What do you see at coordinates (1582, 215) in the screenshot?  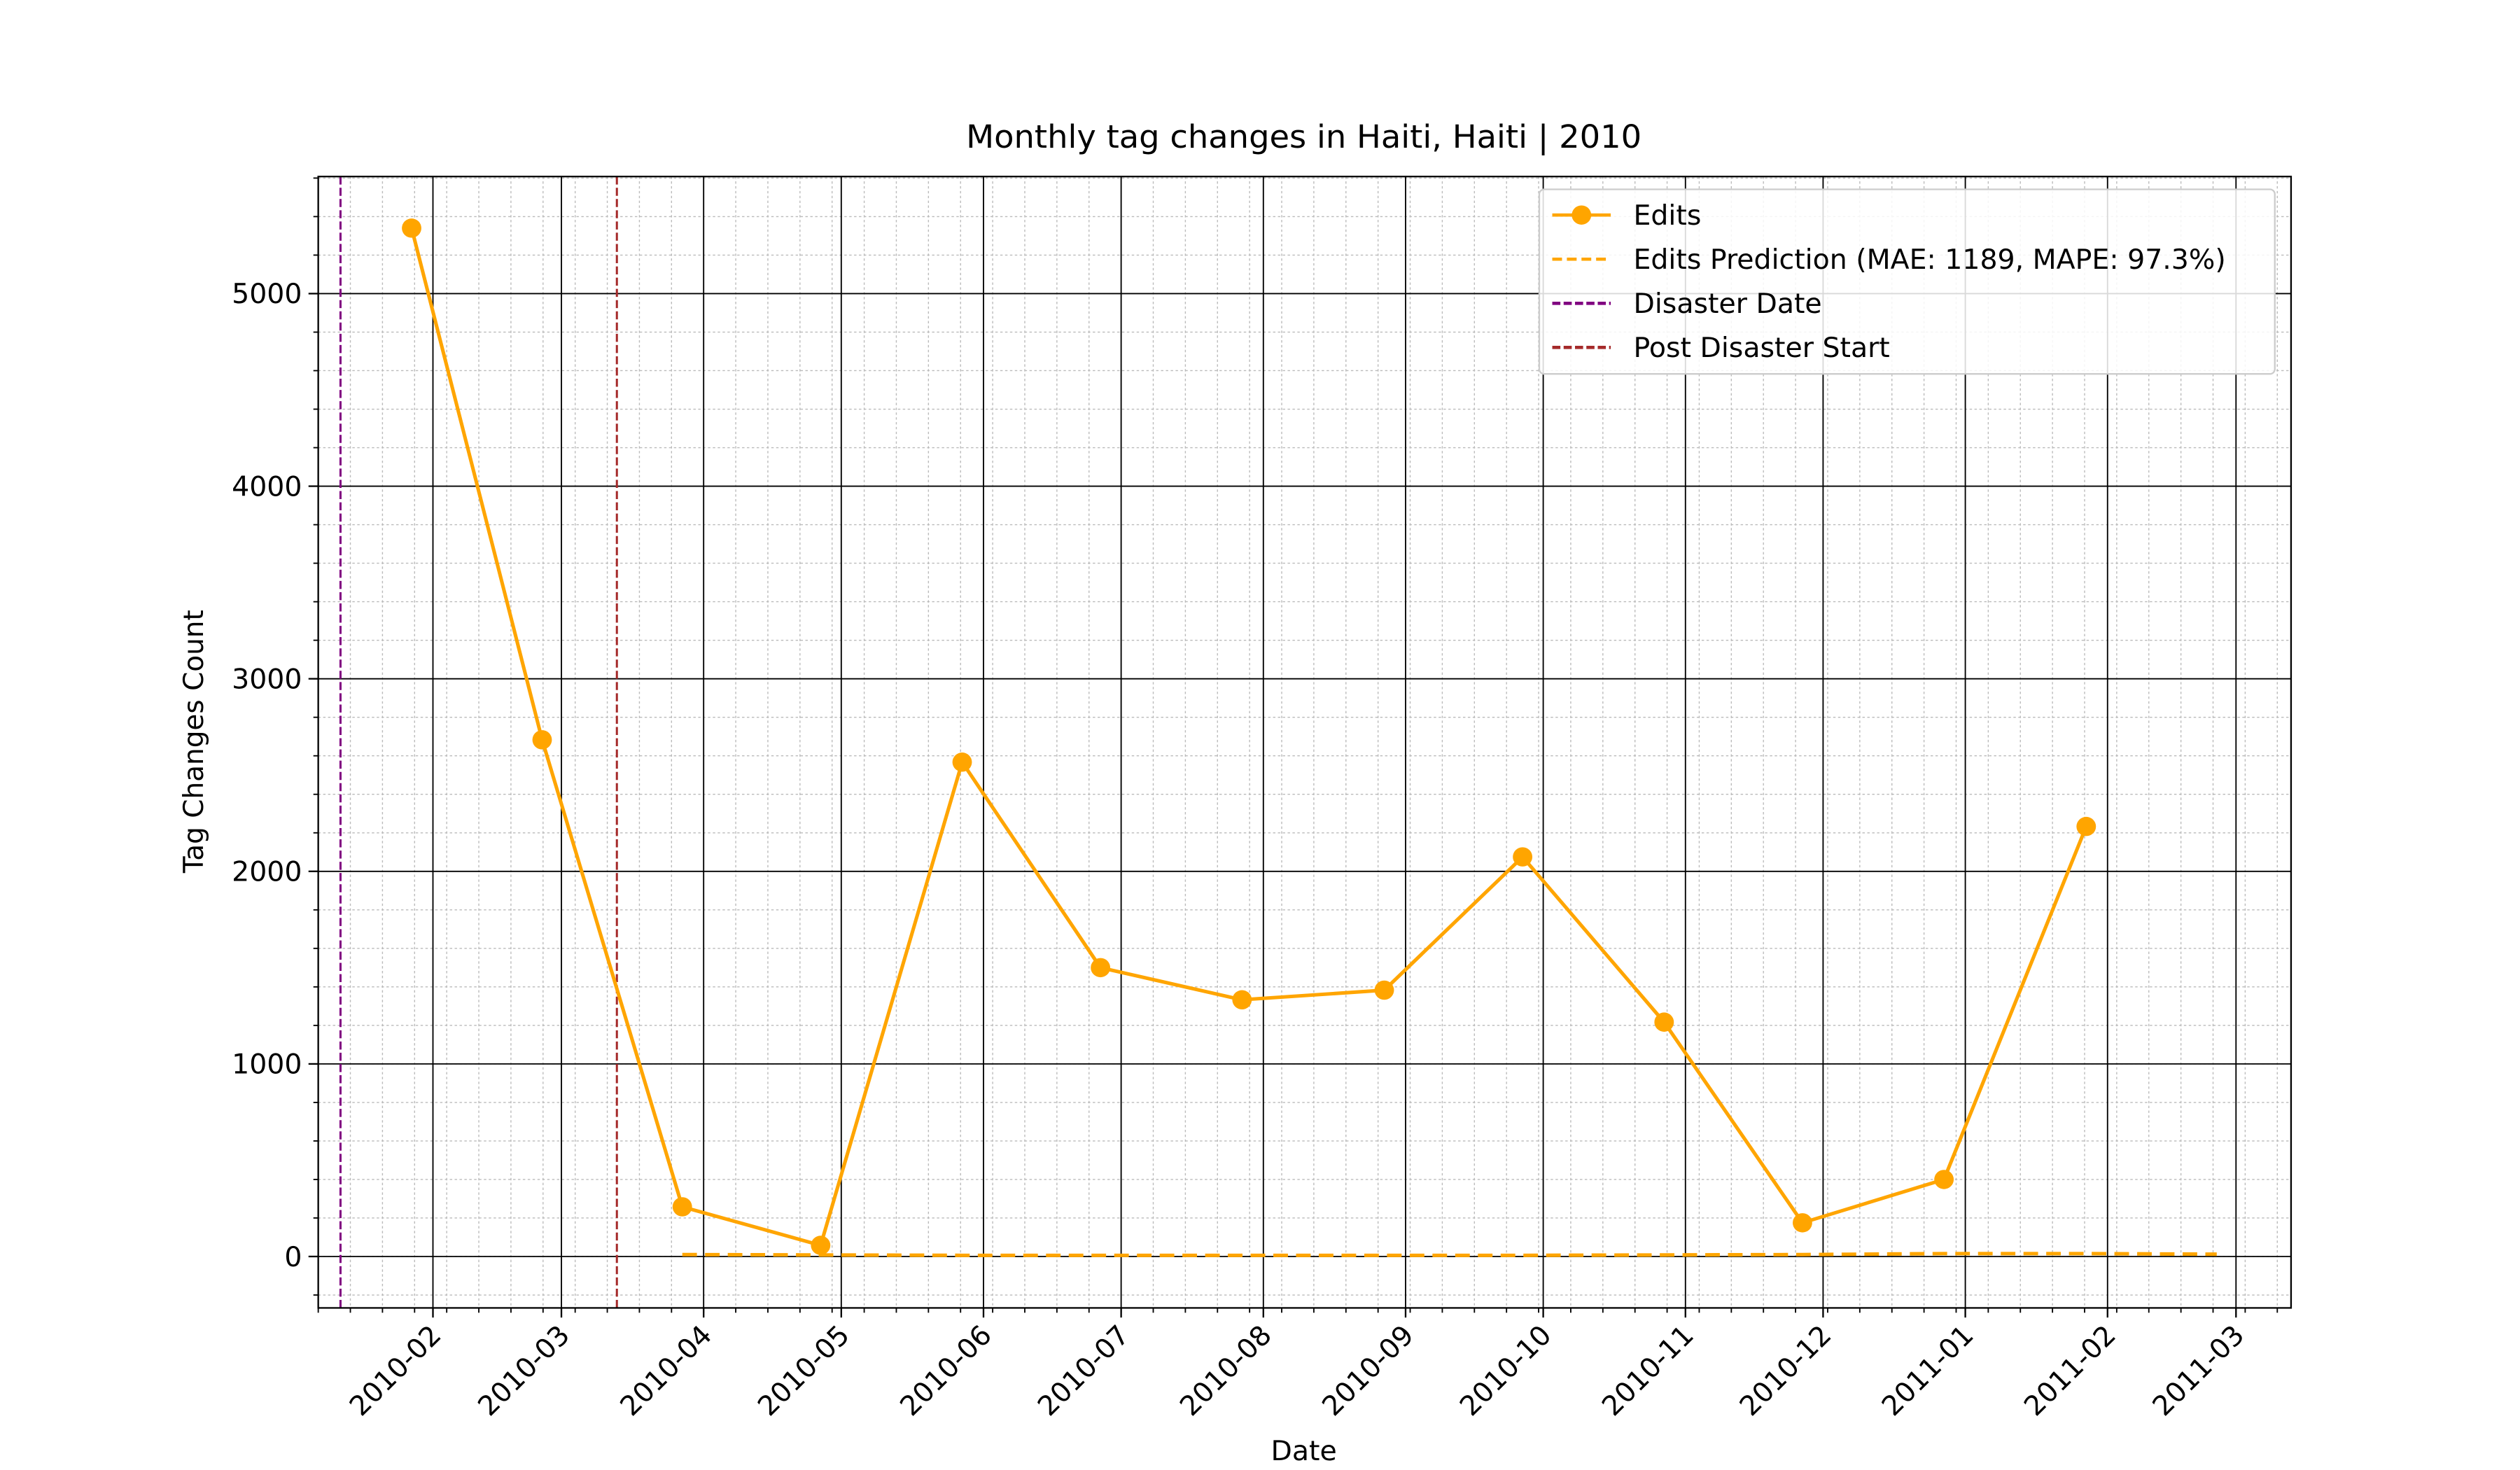 I see `legend-marker` at bounding box center [1582, 215].